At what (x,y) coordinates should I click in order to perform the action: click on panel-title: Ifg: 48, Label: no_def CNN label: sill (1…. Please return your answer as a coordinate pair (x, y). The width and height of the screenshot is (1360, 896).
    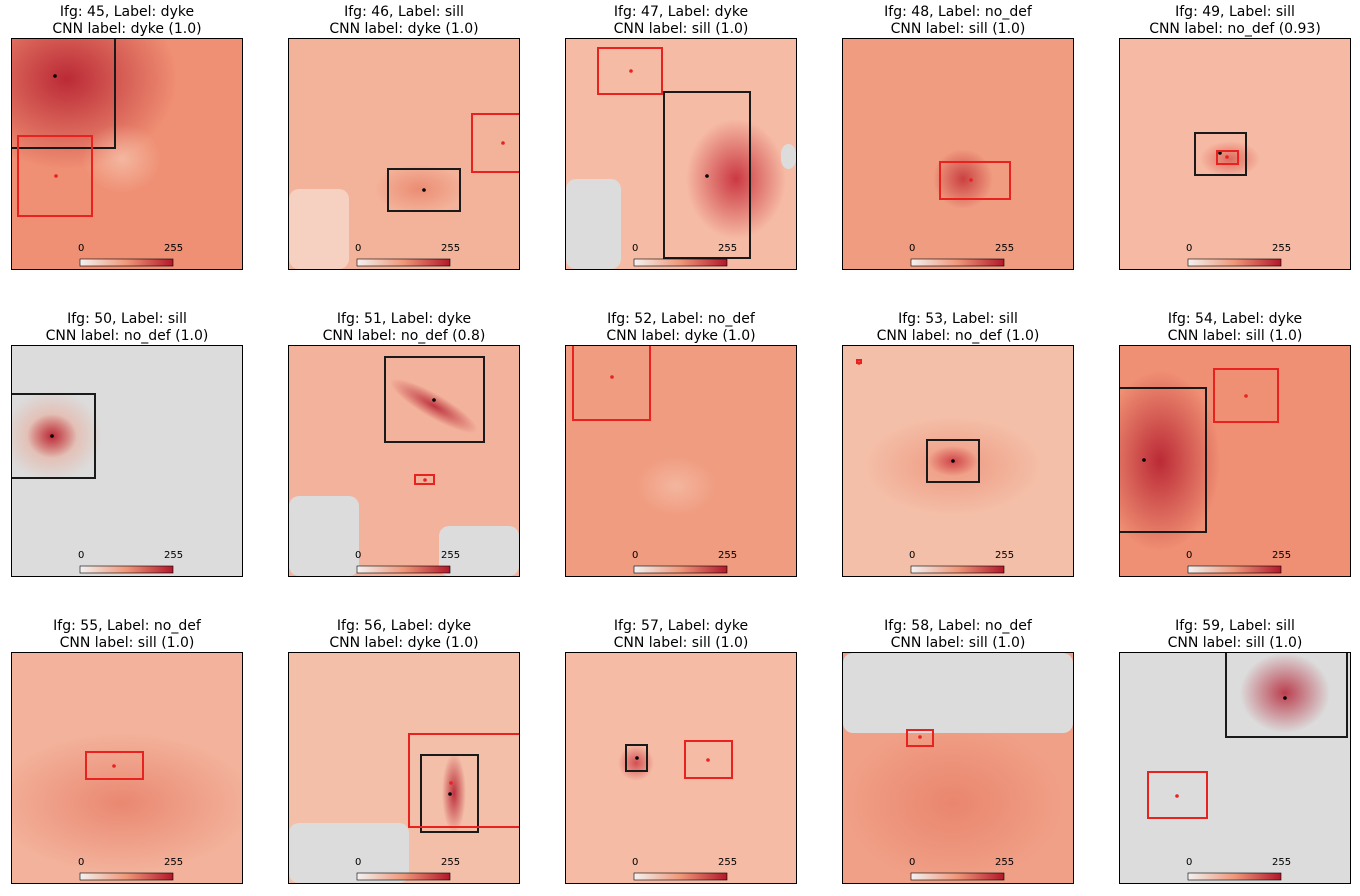
    Looking at the image, I should click on (958, 21).